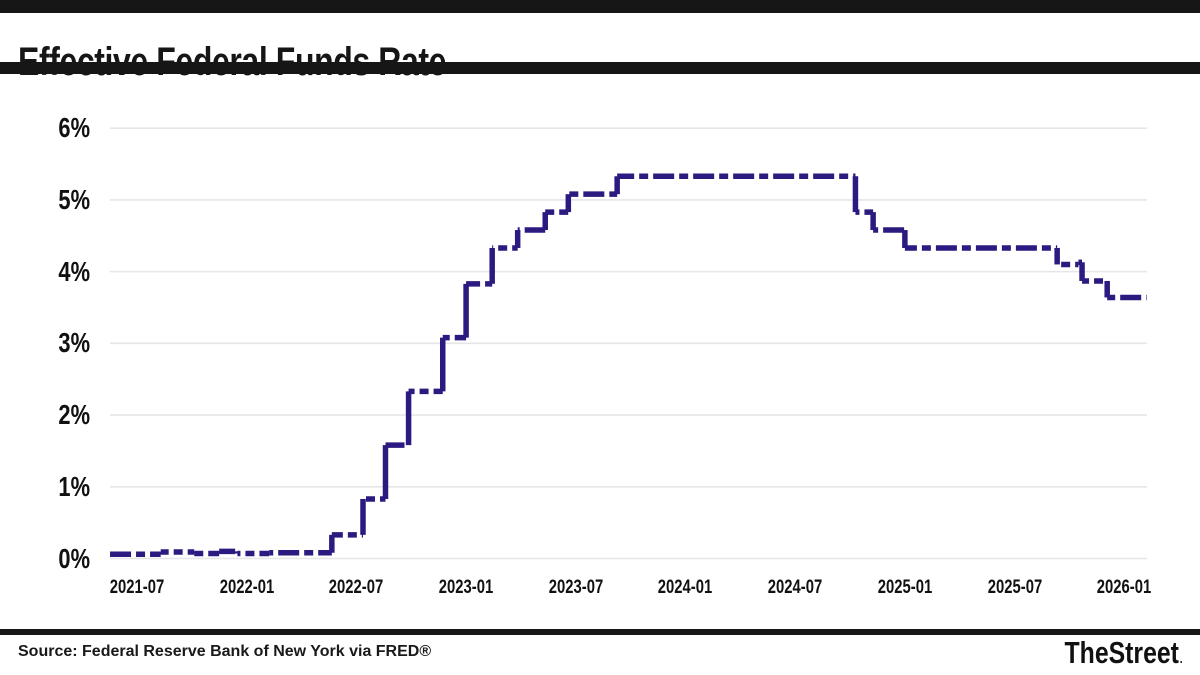 This screenshot has width=1200, height=675. I want to click on x-axis-label: 2022-01, so click(246, 587).